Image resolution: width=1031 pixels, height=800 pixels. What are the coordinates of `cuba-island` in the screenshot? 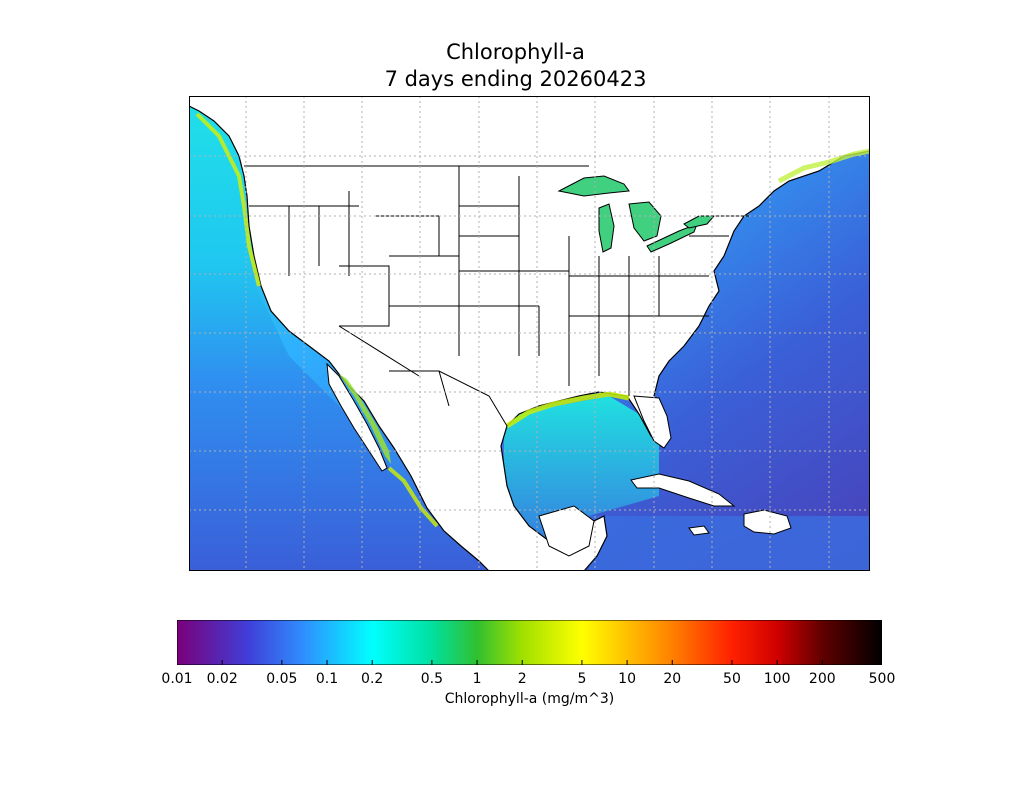 It's located at (683, 490).